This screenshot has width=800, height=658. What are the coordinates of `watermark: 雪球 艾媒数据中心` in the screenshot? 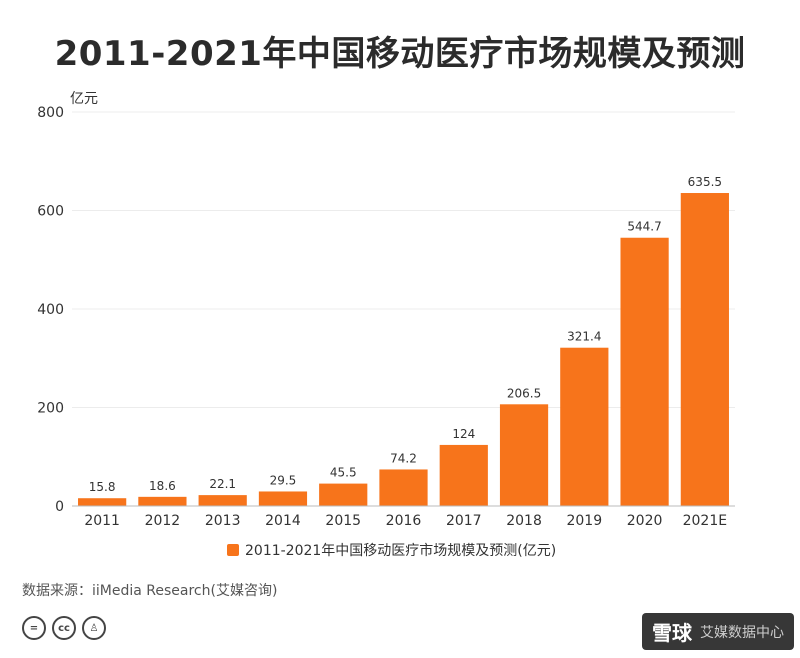 It's located at (718, 631).